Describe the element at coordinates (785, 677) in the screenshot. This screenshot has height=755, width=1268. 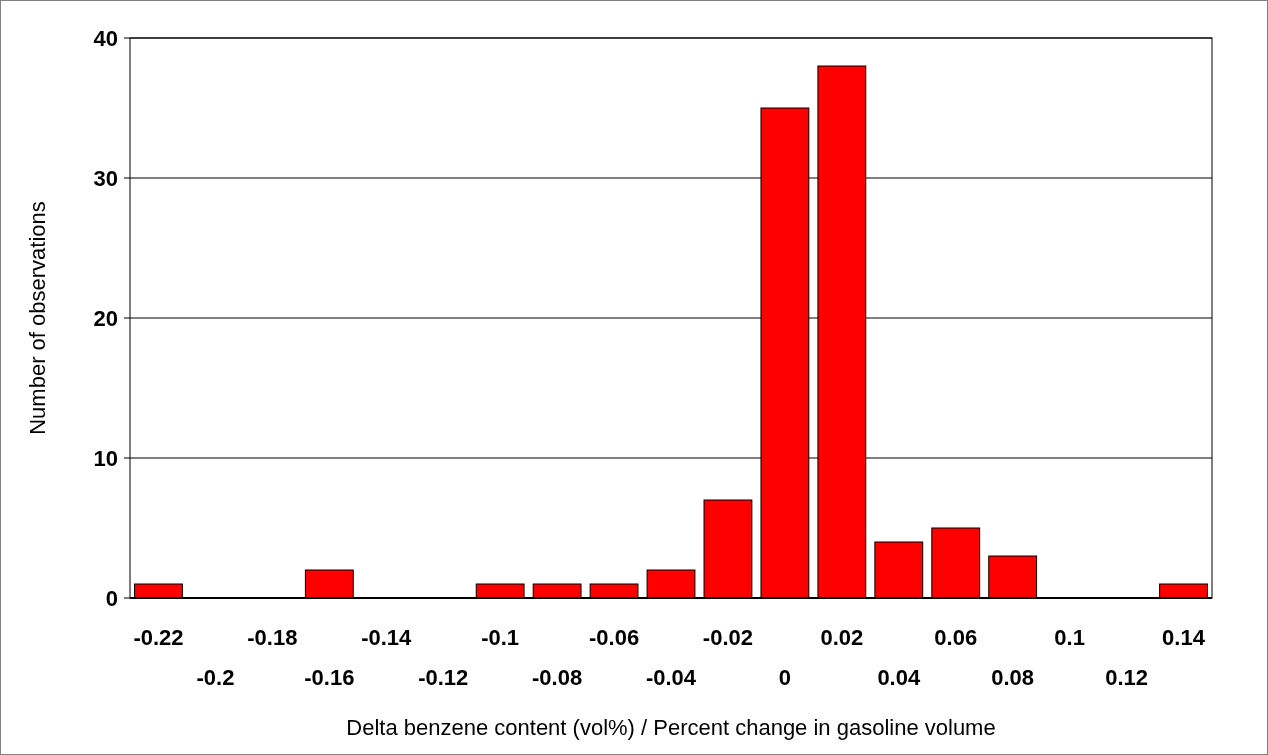
I see `x-tick-label: 0` at that location.